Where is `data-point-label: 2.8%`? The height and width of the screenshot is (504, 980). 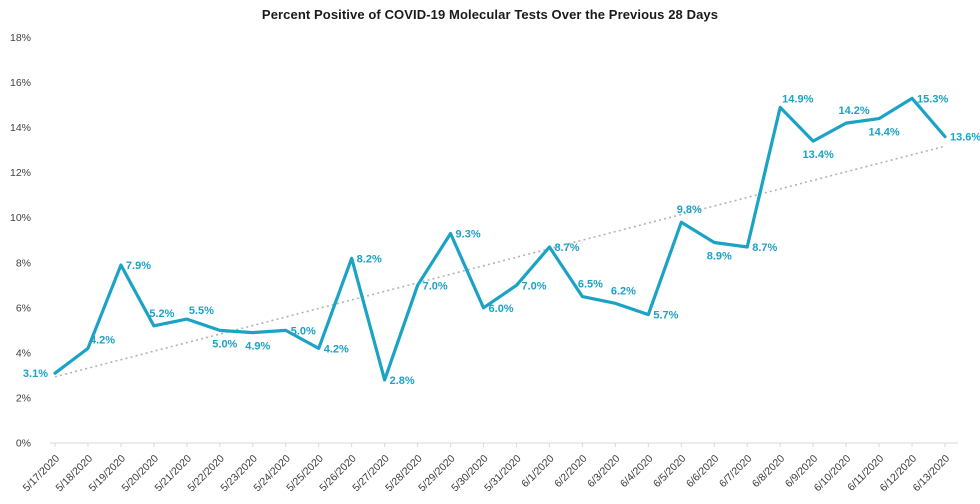
data-point-label: 2.8% is located at coordinates (402, 381).